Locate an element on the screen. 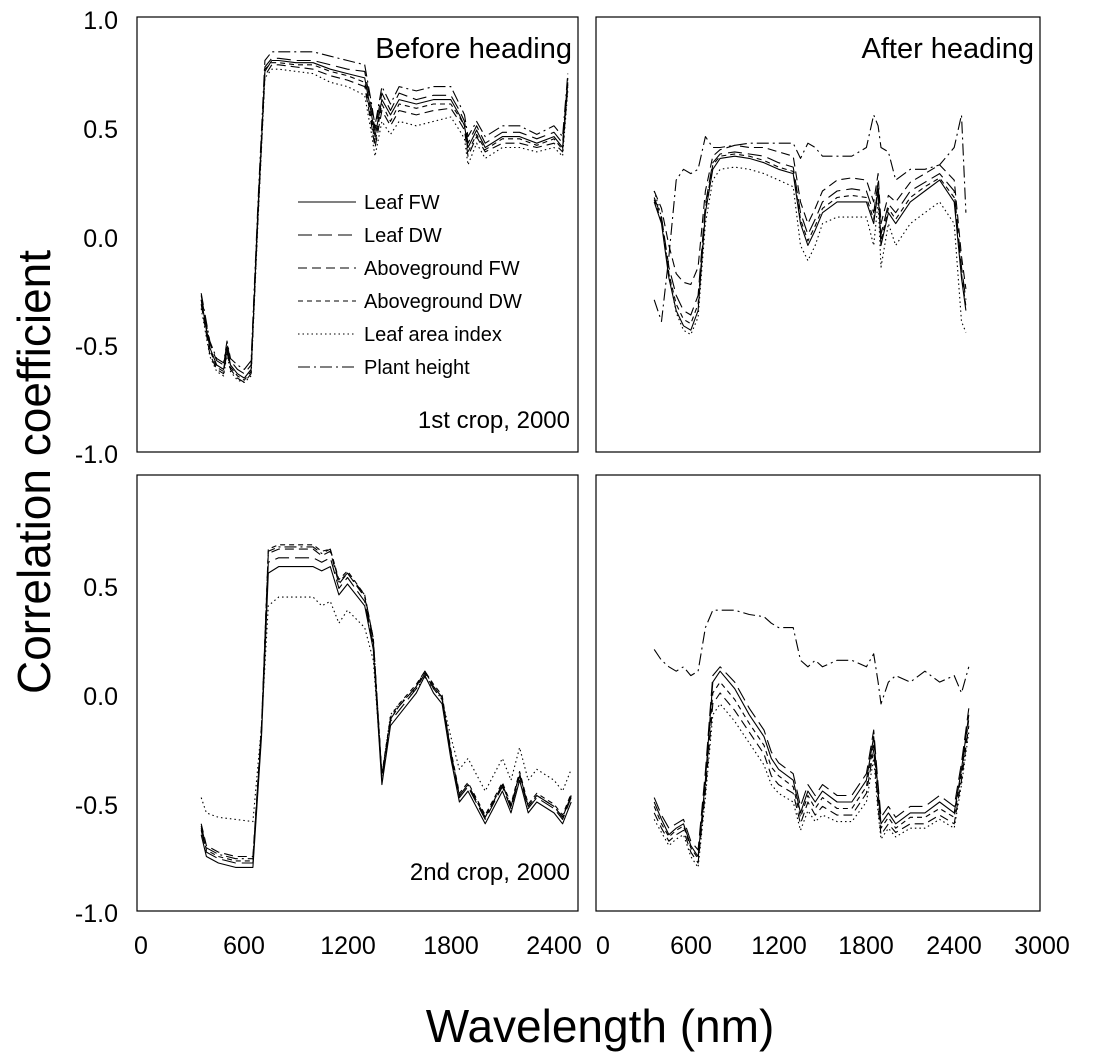  x-ticks-left: 0 600 1200 1800 2400 is located at coordinates (358, 946).